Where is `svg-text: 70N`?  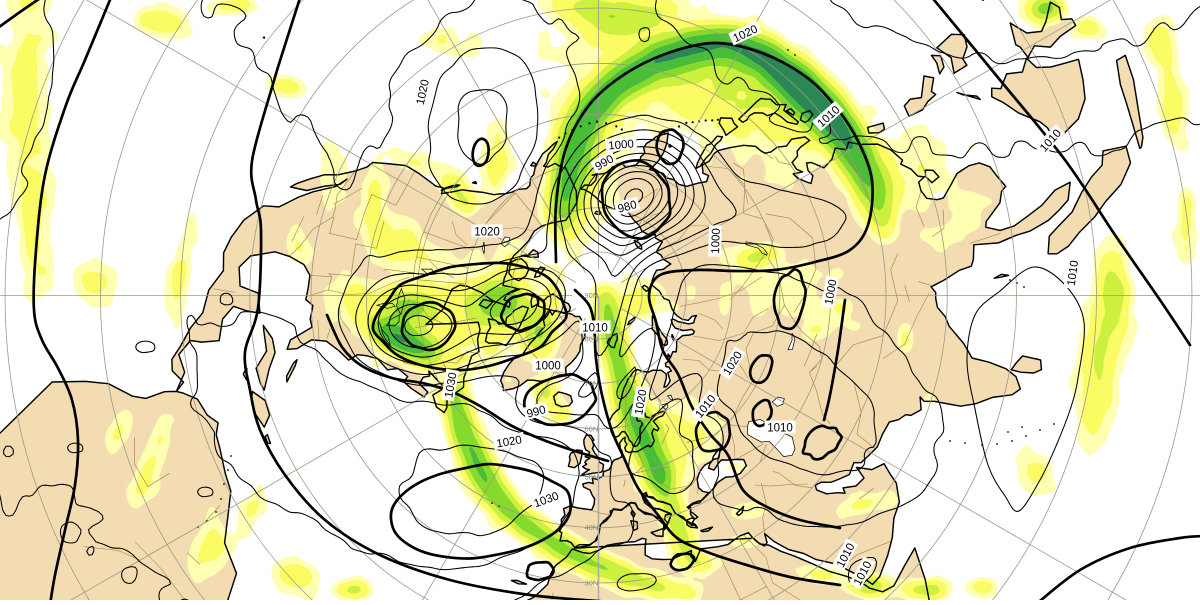 svg-text: 70N is located at coordinates (592, 383).